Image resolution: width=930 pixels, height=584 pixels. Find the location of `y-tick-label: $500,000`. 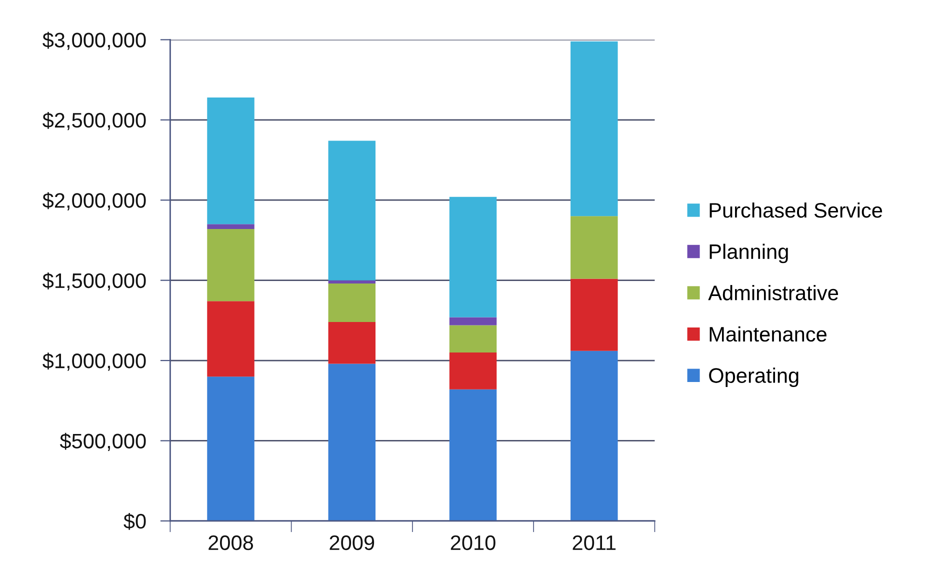

y-tick-label: $500,000 is located at coordinates (103, 441).